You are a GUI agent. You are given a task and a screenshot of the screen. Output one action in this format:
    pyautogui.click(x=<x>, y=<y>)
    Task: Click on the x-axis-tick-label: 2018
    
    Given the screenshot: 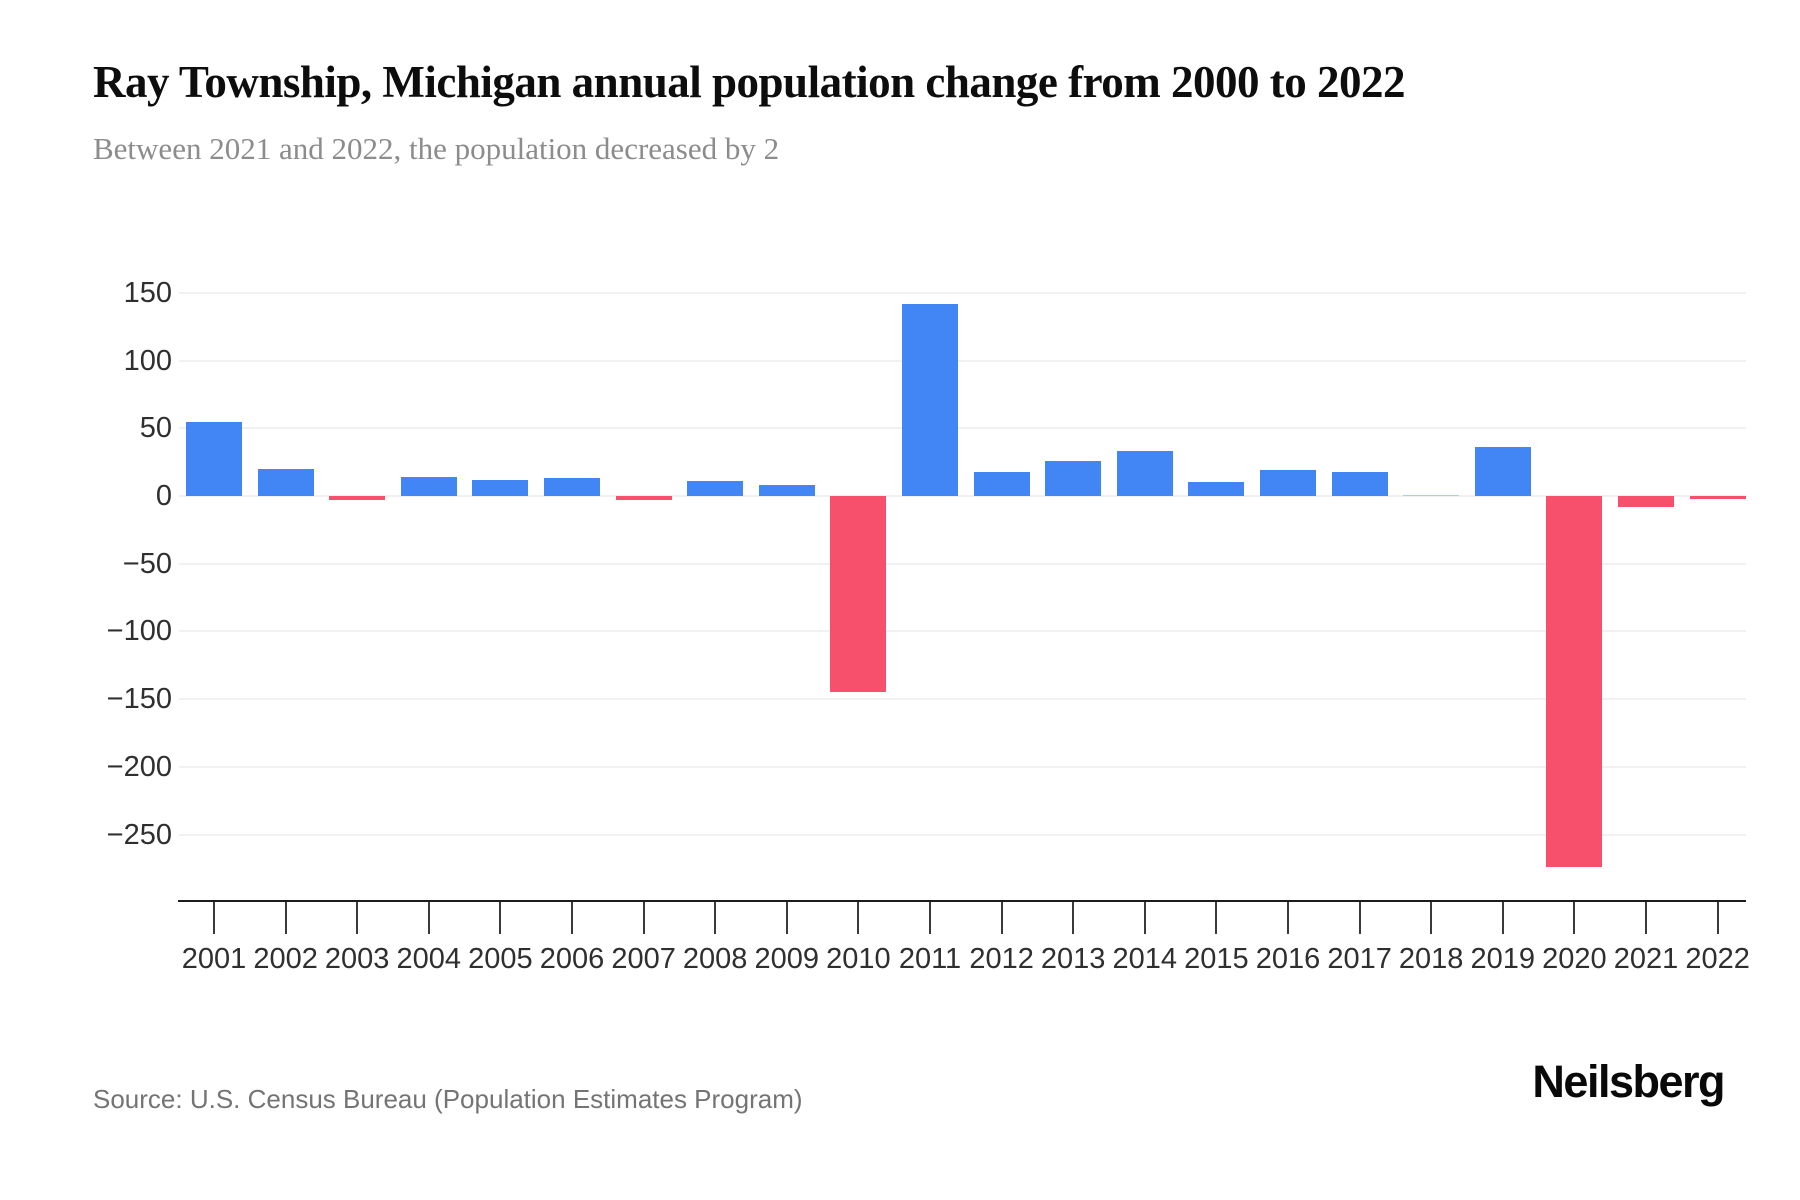 What is the action you would take?
    pyautogui.click(x=1431, y=959)
    